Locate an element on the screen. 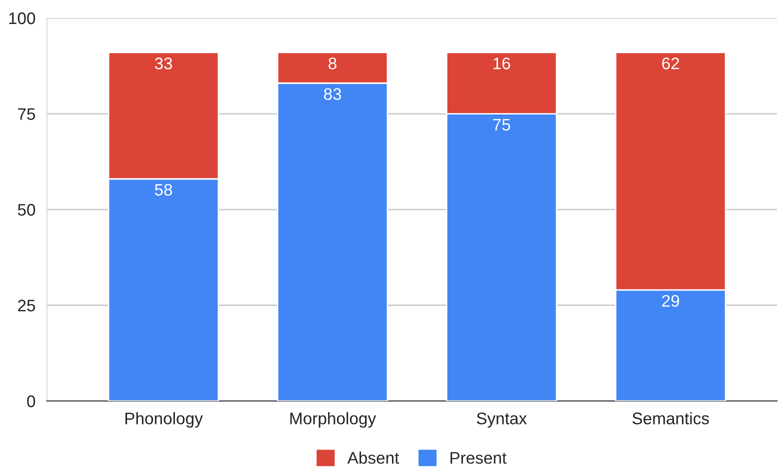 The width and height of the screenshot is (781, 474). y-tick-label: 0 is located at coordinates (31, 401).